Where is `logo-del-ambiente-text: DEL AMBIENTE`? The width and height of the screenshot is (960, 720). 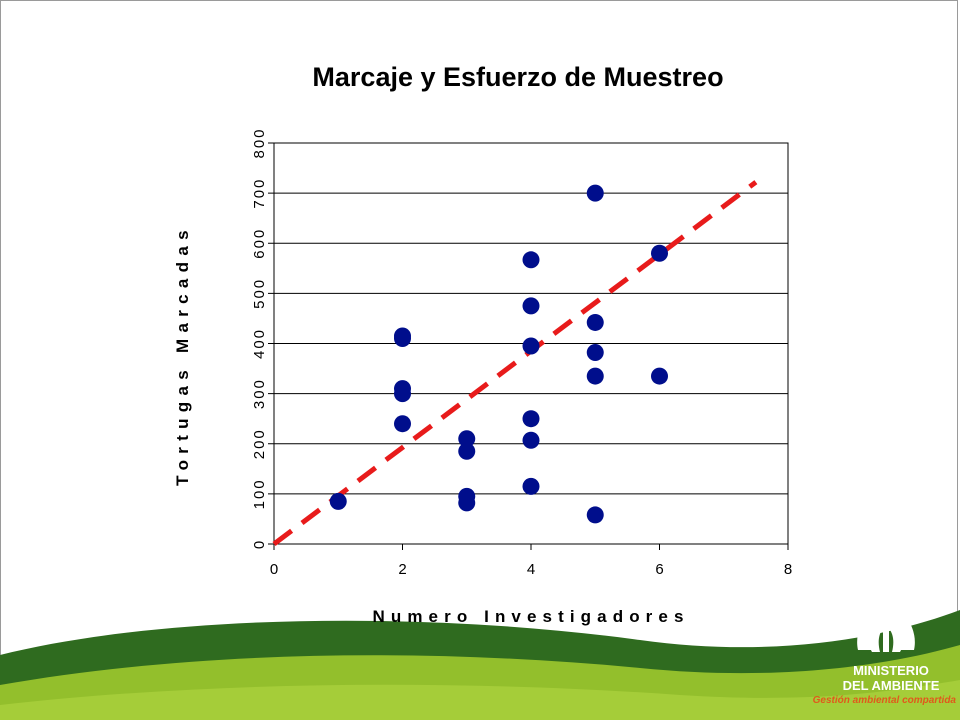 logo-del-ambiente-text: DEL AMBIENTE is located at coordinates (891, 685).